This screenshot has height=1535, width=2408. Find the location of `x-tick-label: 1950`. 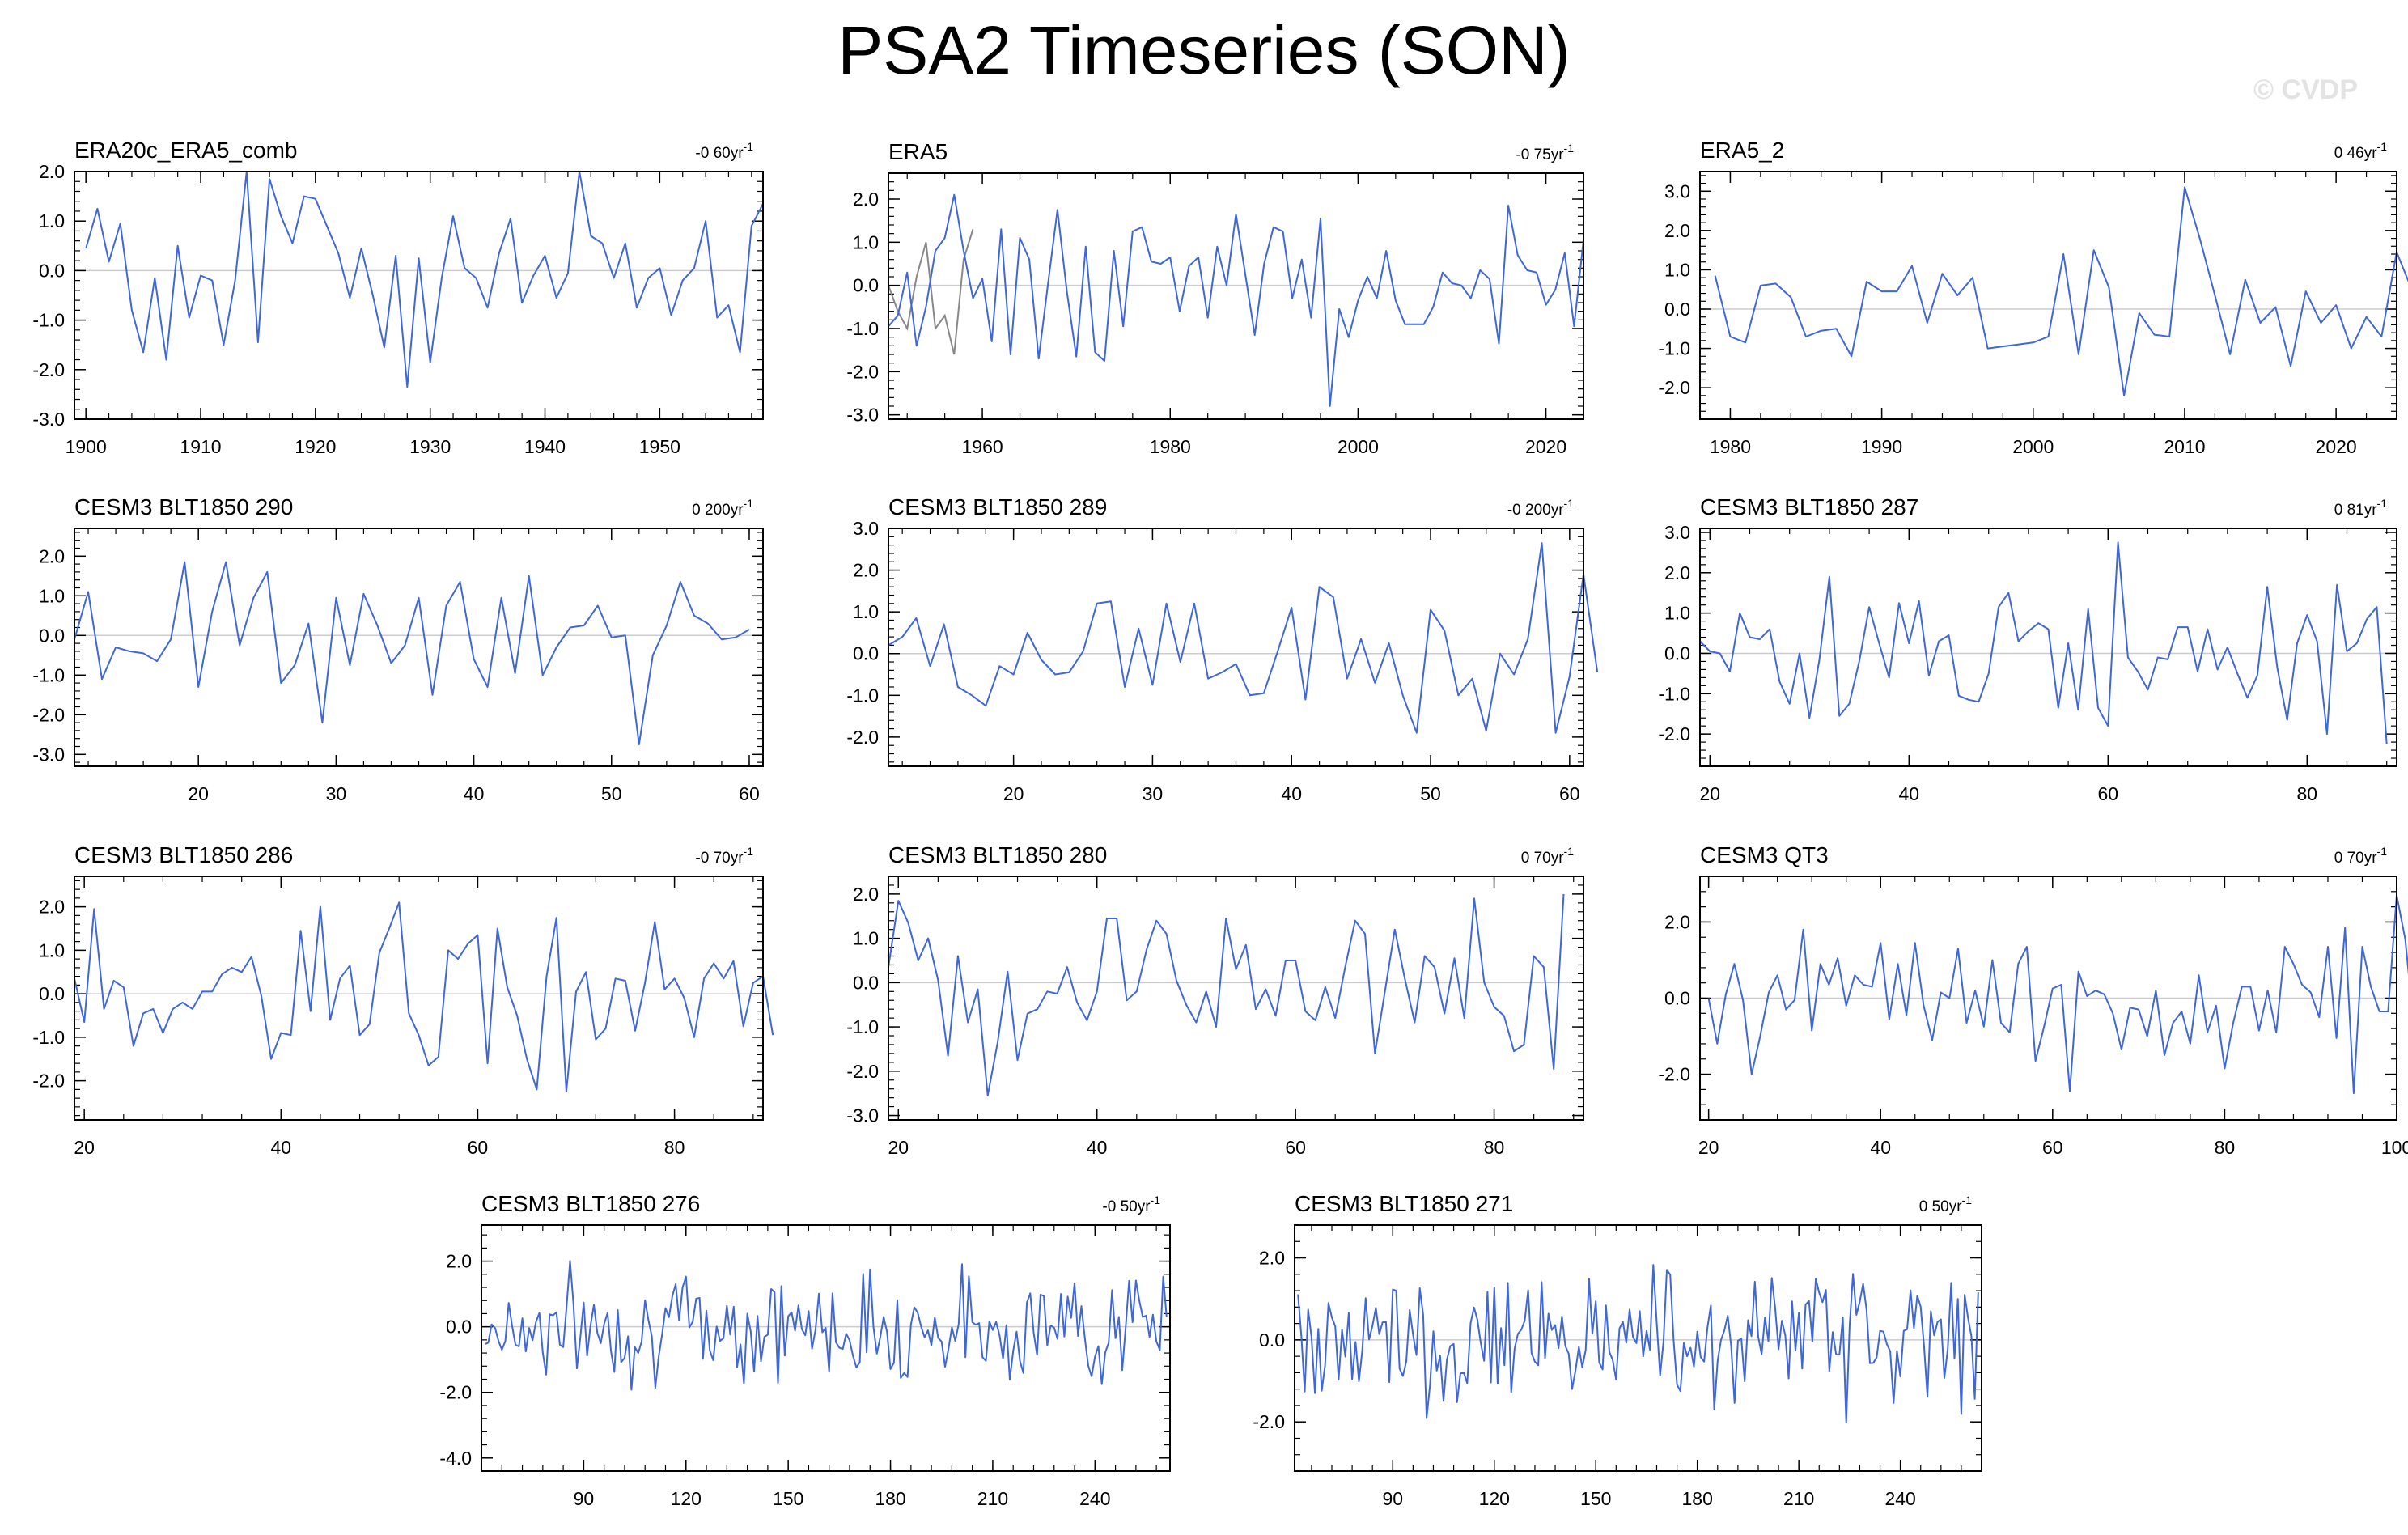

x-tick-label: 1950 is located at coordinates (659, 446).